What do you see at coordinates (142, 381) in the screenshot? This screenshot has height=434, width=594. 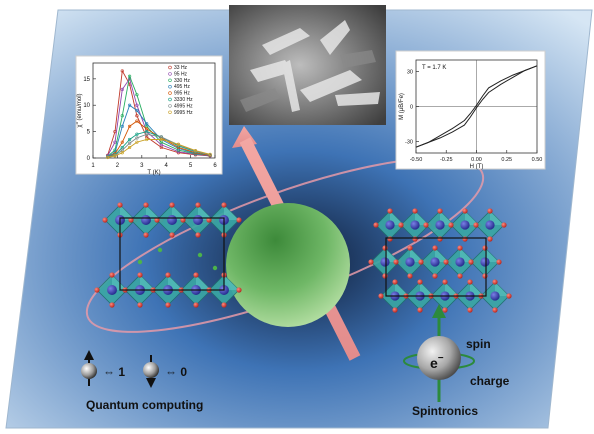 I see `quantum-computing-section: ⇔ 1 ⇔ 0 Quantum computing` at bounding box center [142, 381].